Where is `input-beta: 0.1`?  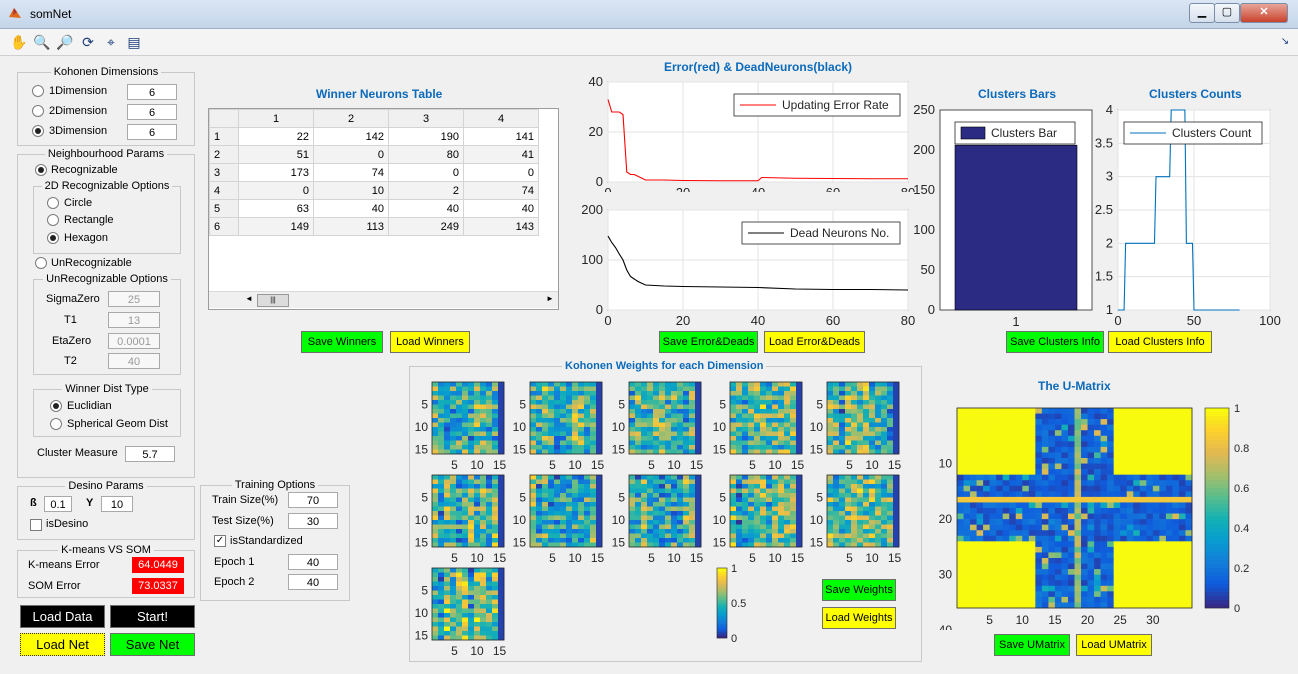 input-beta: 0.1 is located at coordinates (58, 504).